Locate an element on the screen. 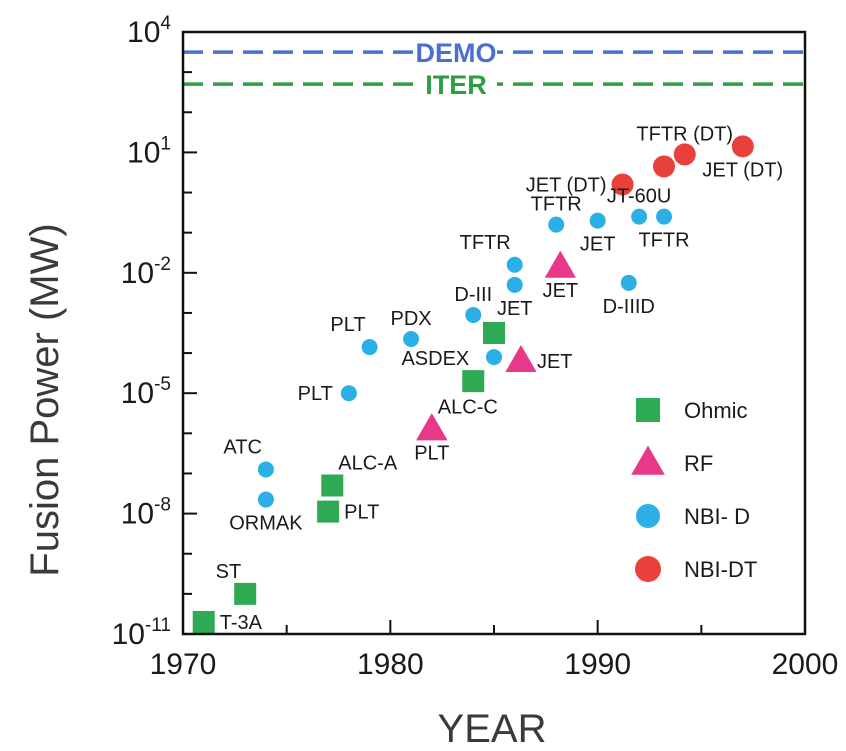  reference-label-iter: ITER is located at coordinates (456, 85).